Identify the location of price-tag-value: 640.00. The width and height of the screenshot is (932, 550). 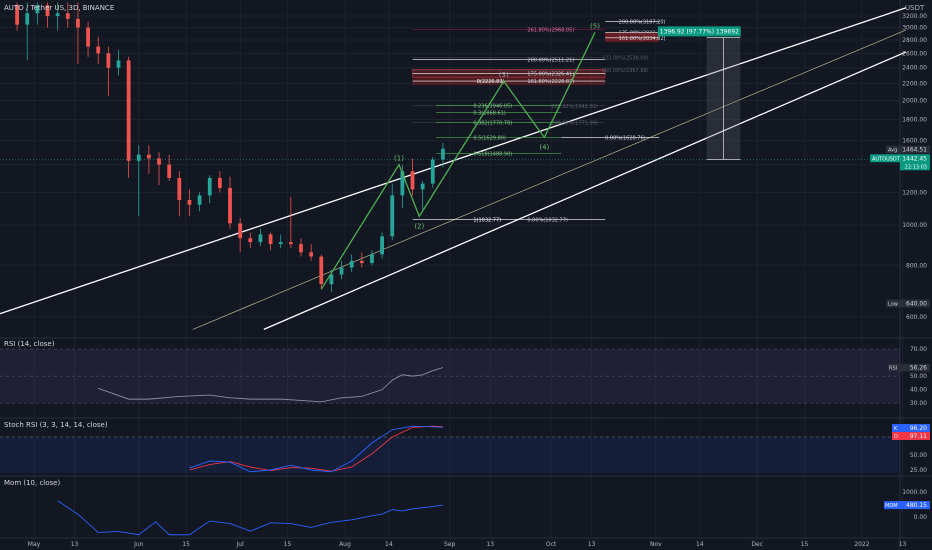
(916, 303).